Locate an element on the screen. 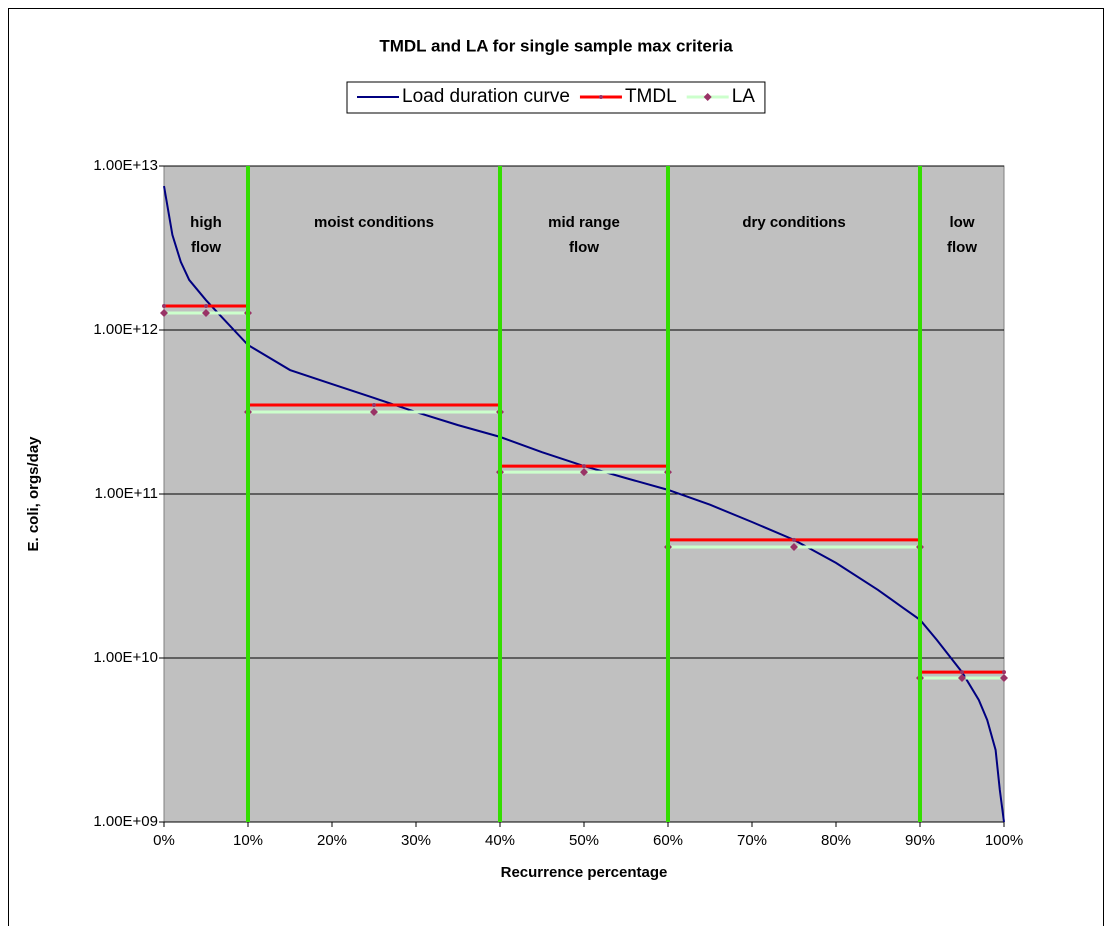  x-tick-label: 0% is located at coordinates (164, 840).